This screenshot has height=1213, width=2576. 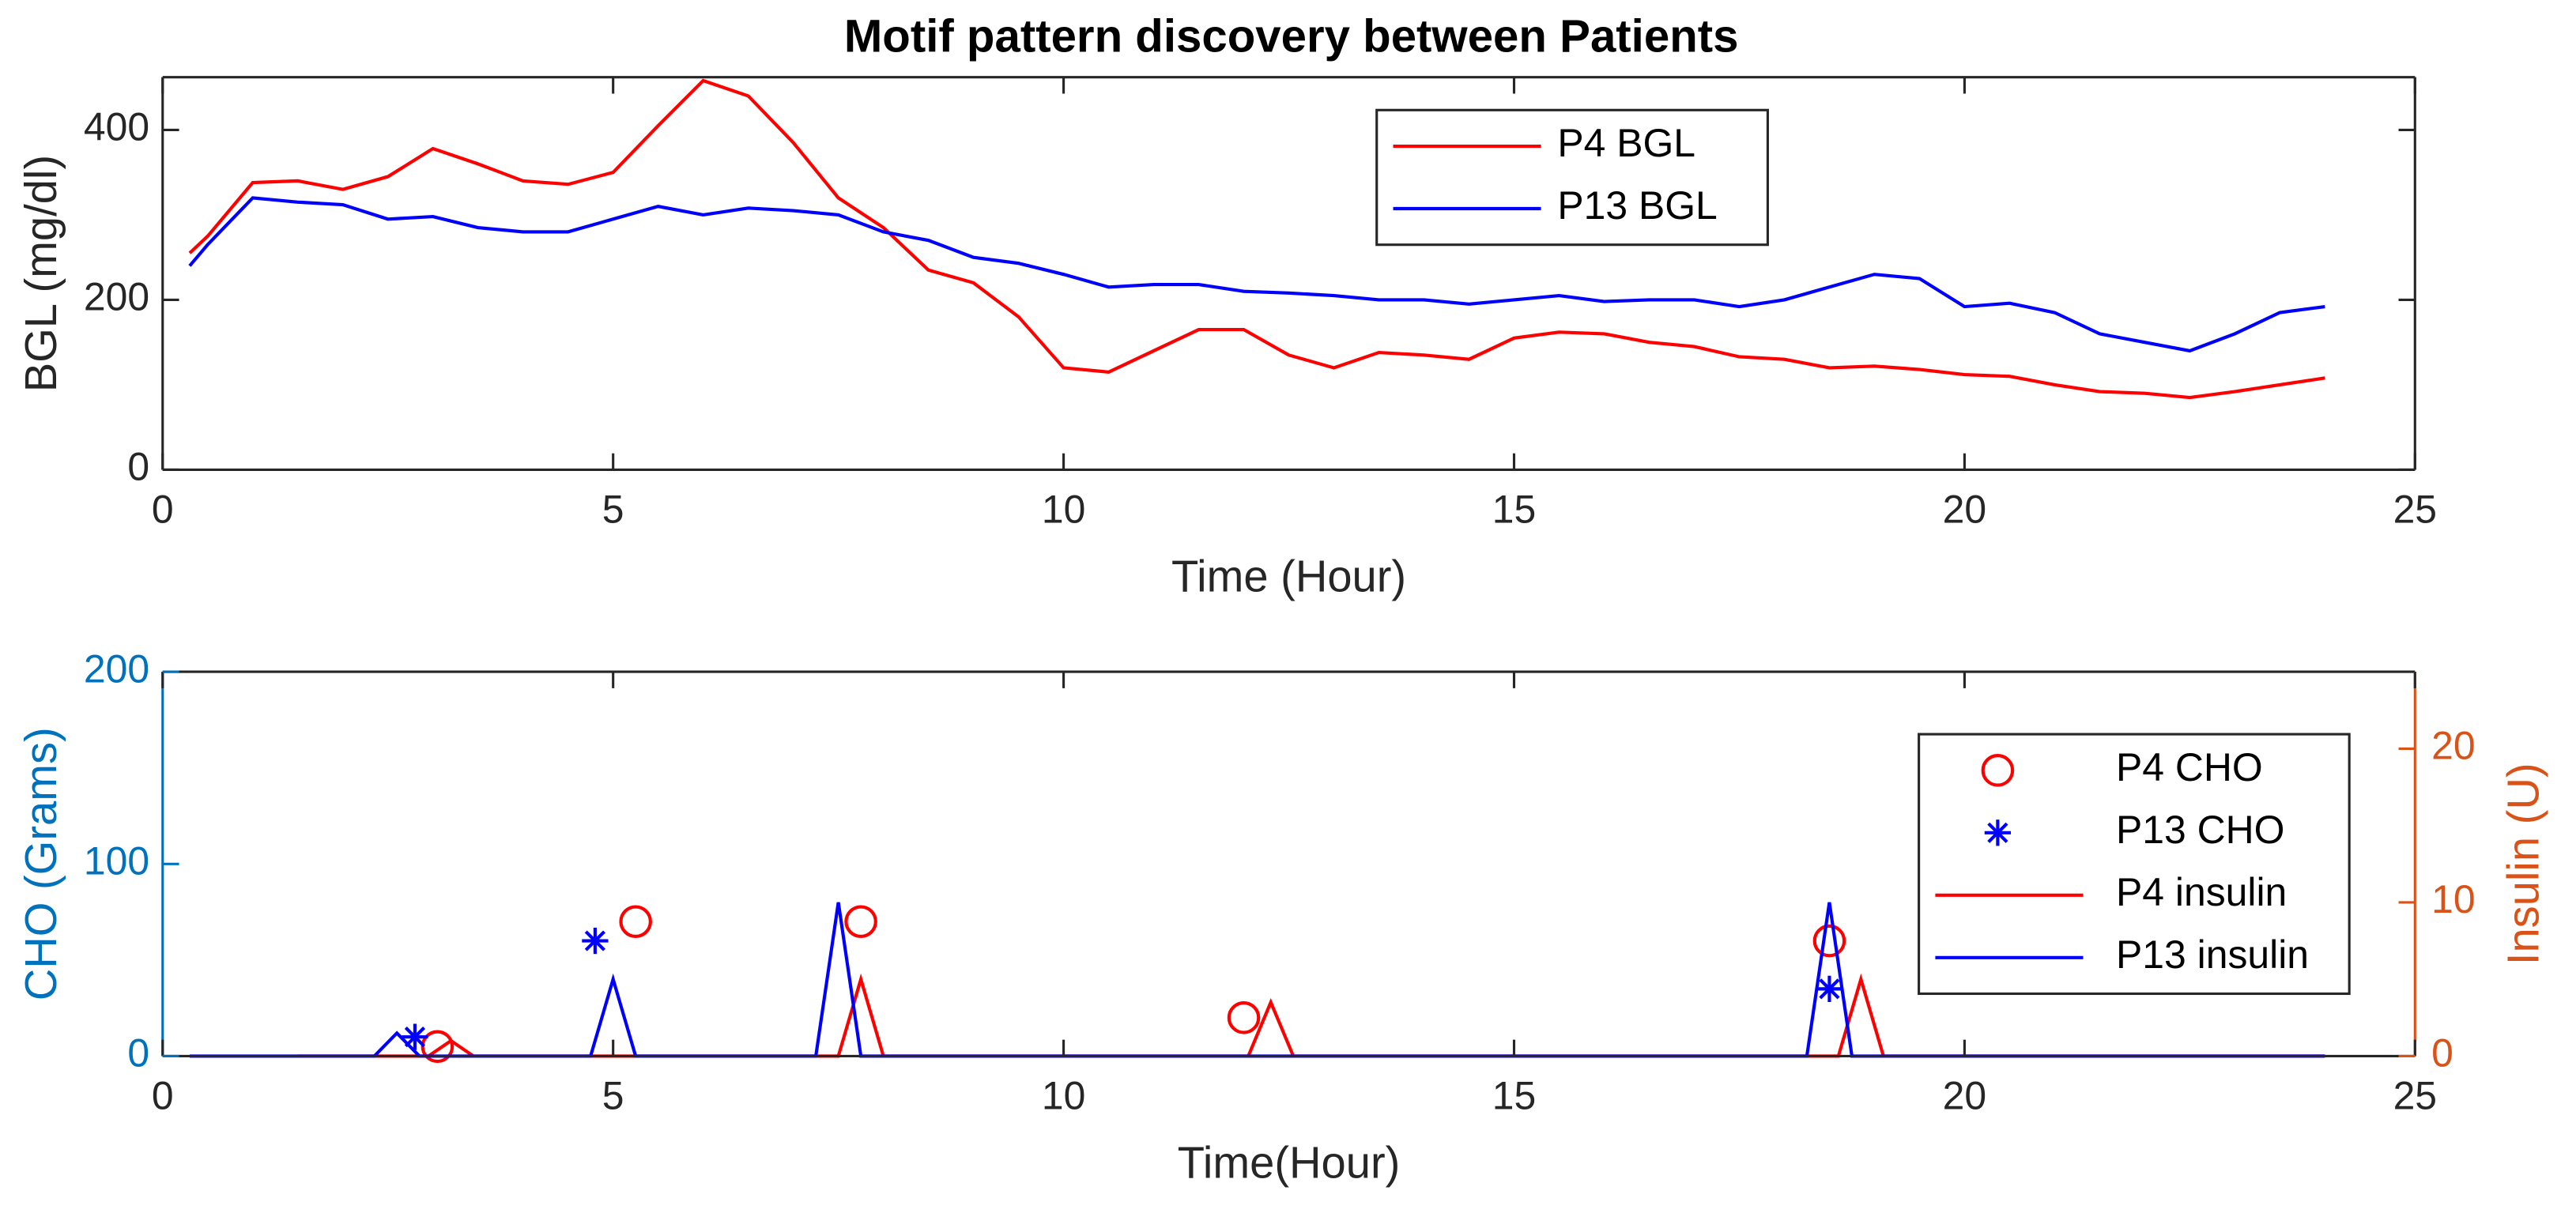 What do you see at coordinates (41, 273) in the screenshot?
I see `y-axis-label: BGL (mg/dl)` at bounding box center [41, 273].